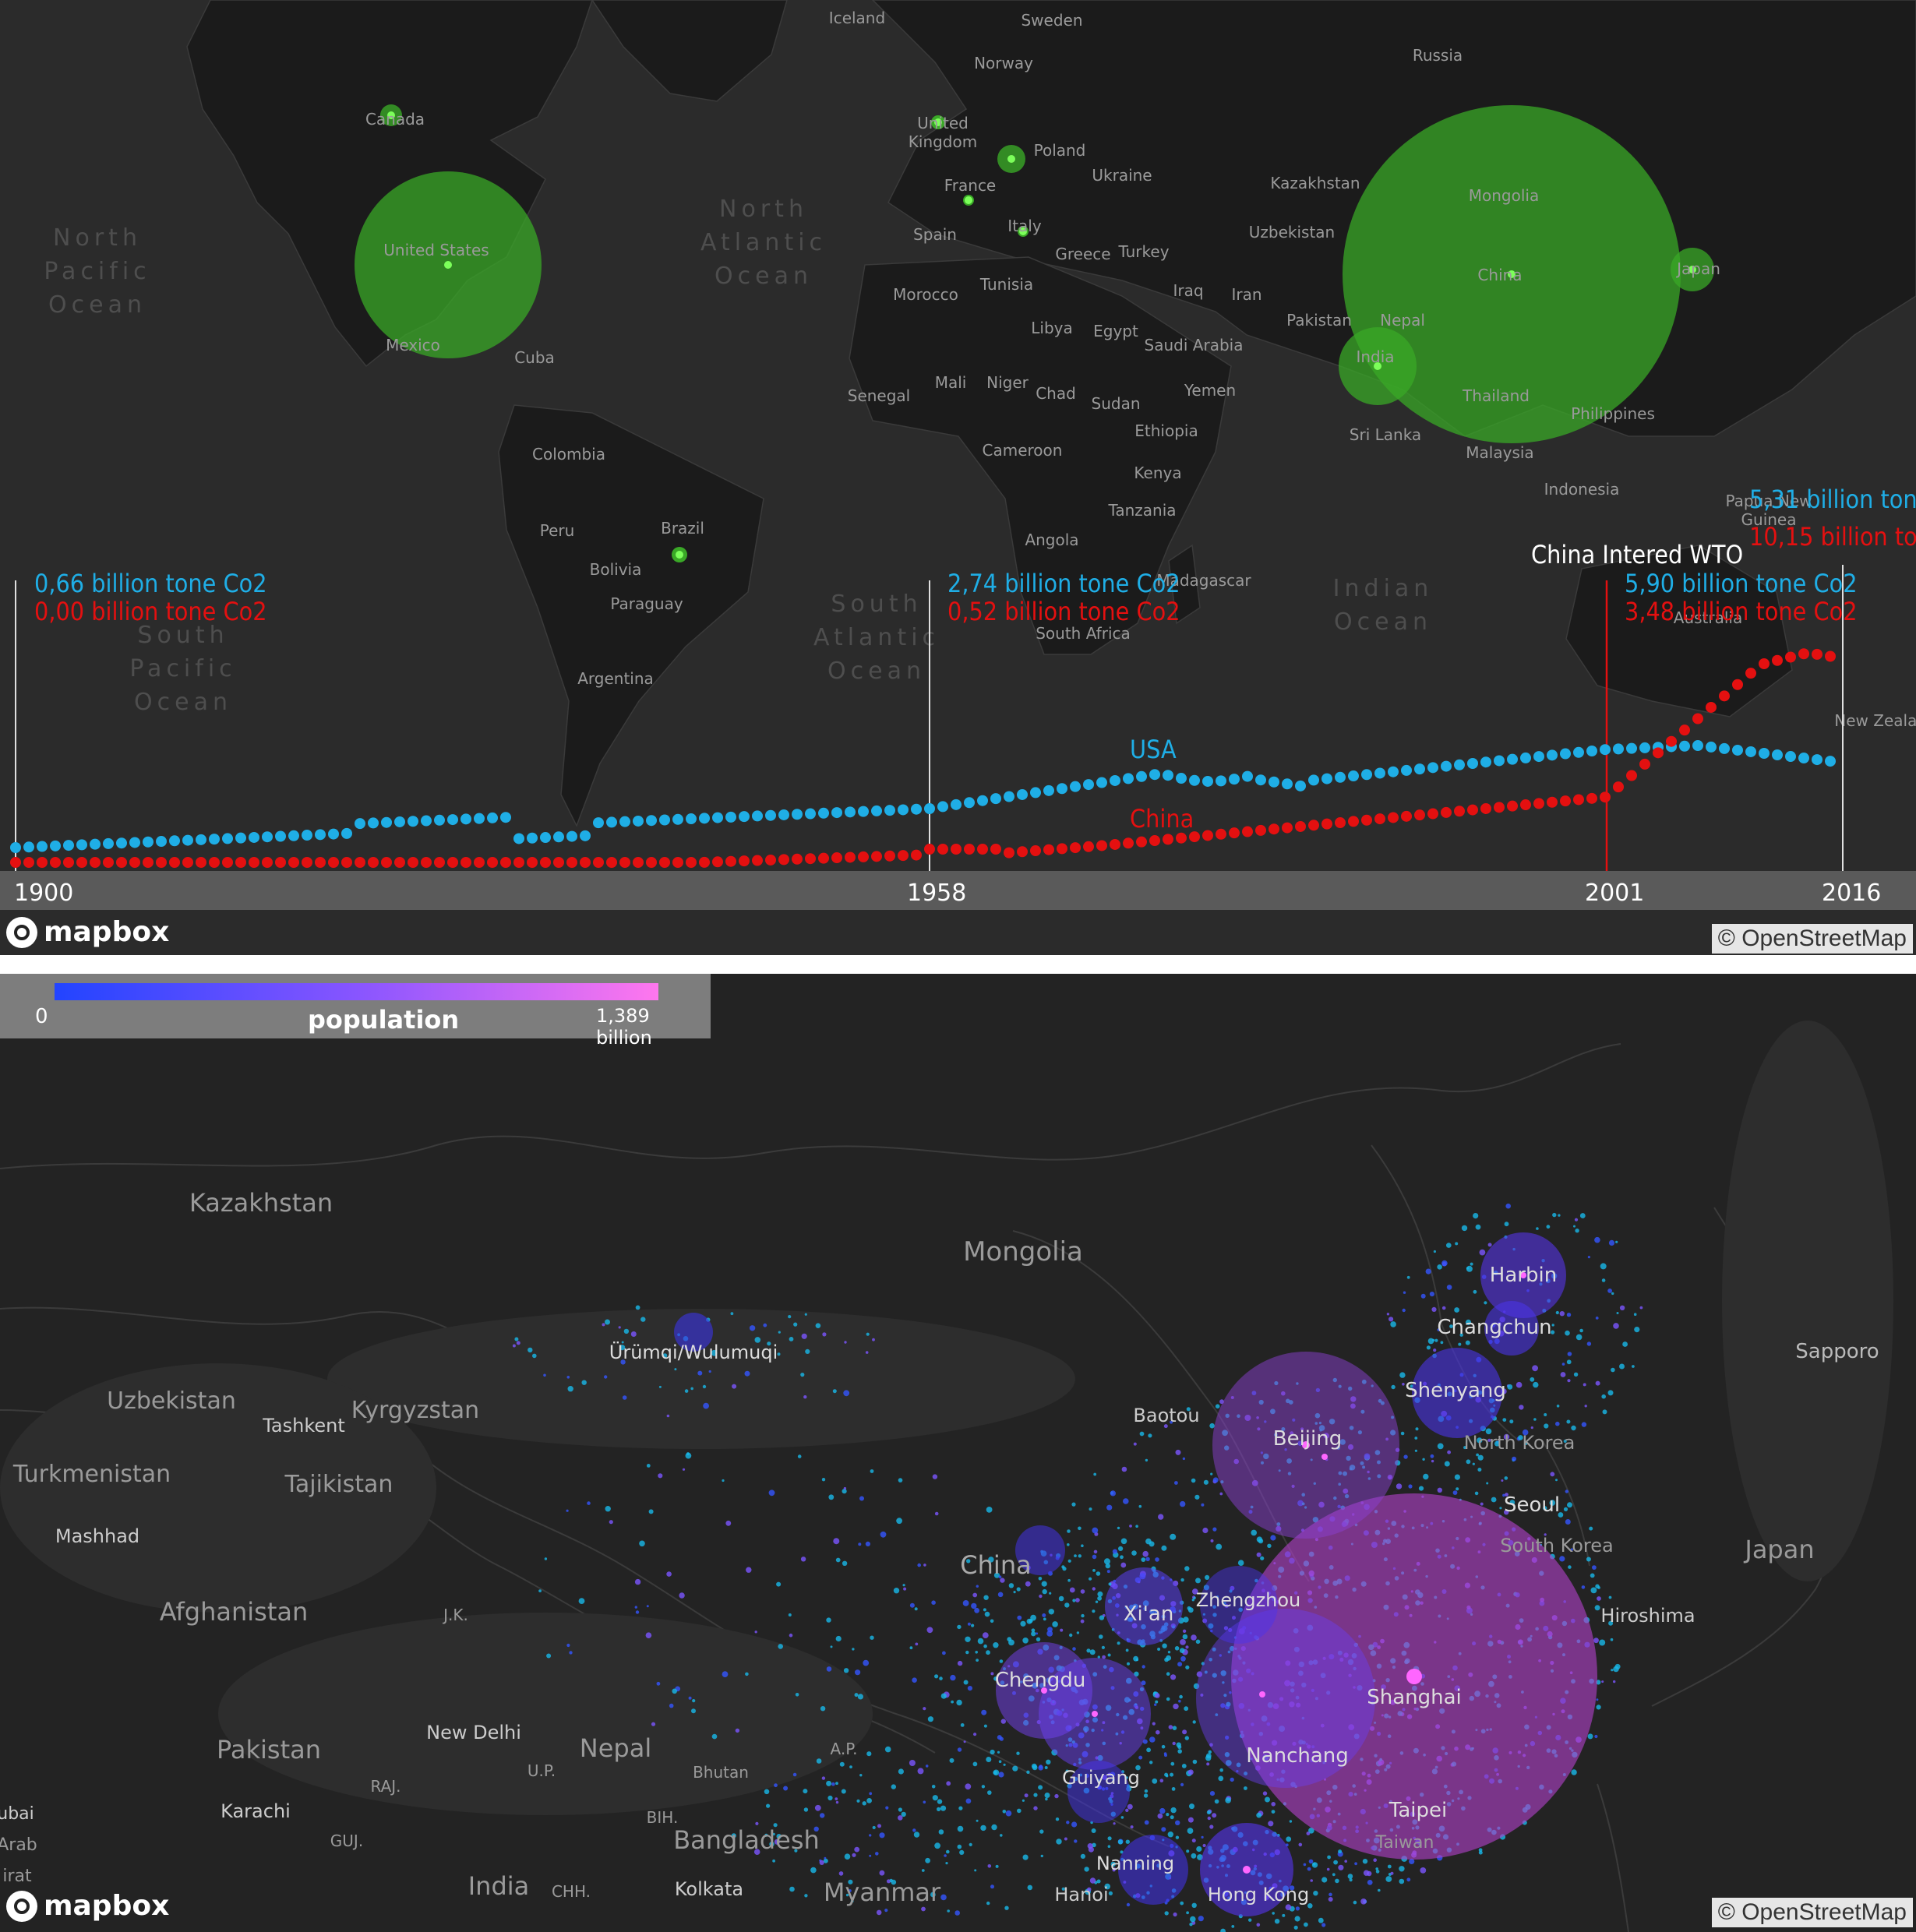 The height and width of the screenshot is (1932, 1916). What do you see at coordinates (1532, 1505) in the screenshot?
I see `place-seoul: Seoul` at bounding box center [1532, 1505].